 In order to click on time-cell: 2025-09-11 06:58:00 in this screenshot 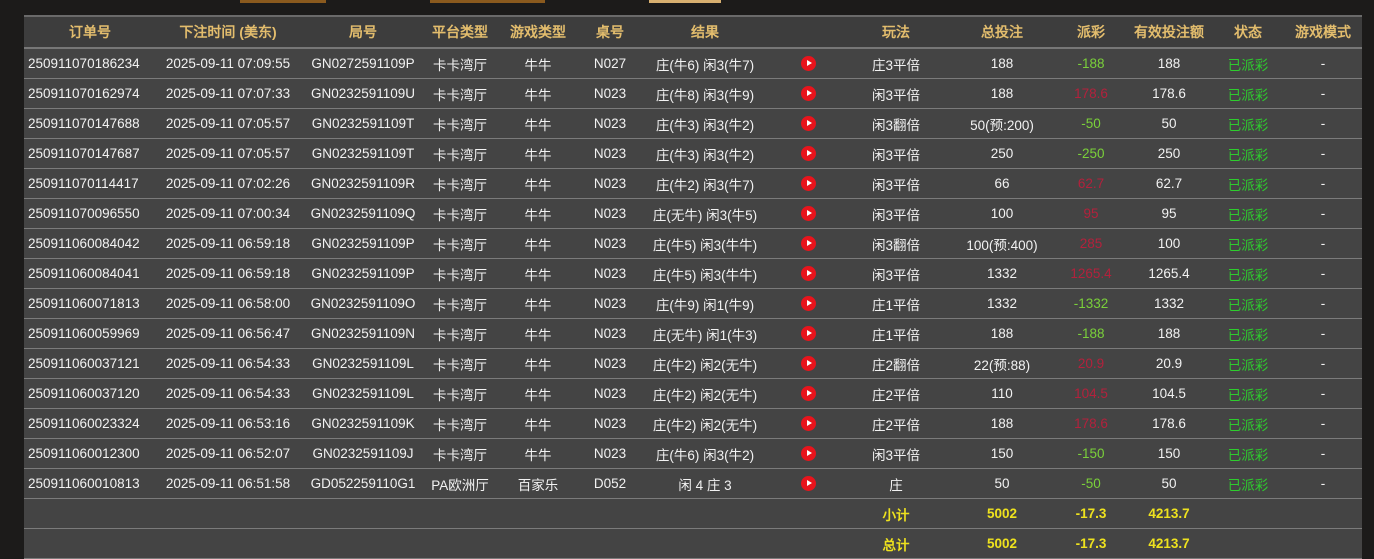, I will do `click(228, 303)`.